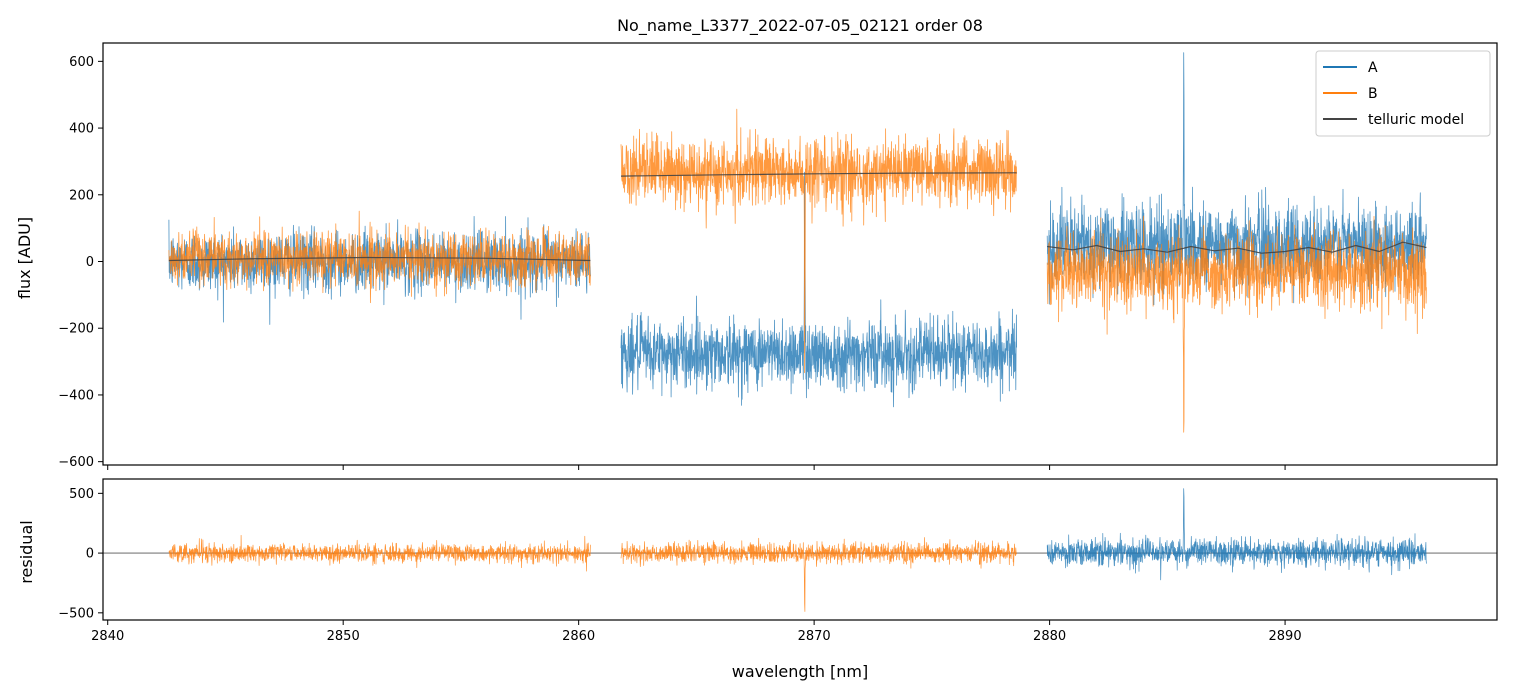 This screenshot has width=1513, height=696. Describe the element at coordinates (81, 494) in the screenshot. I see `residual-ytick-label: 500` at that location.